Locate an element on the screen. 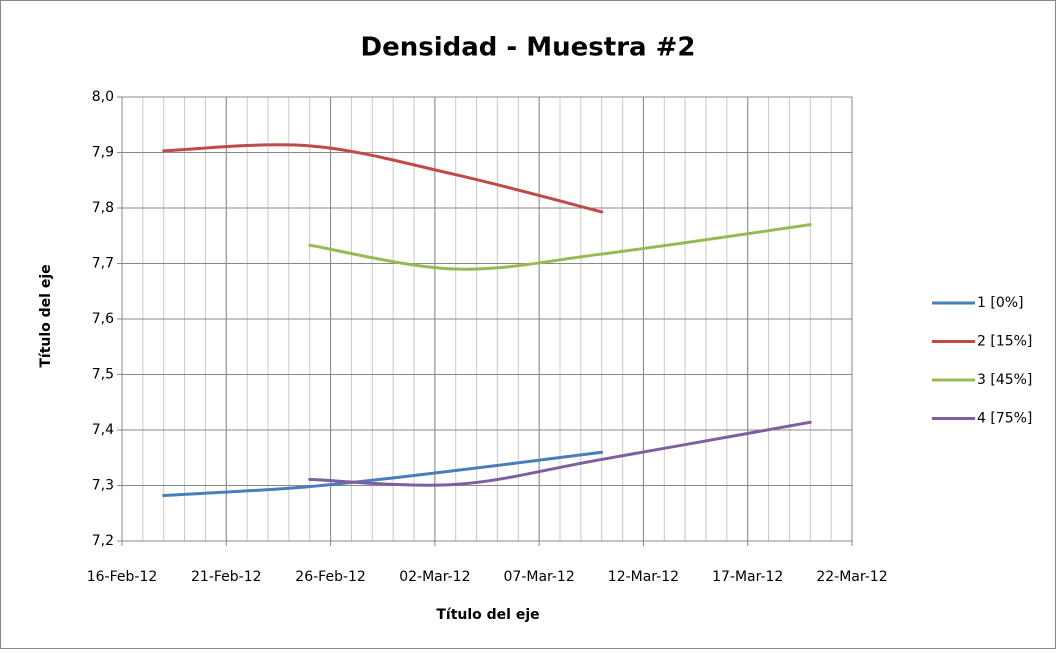 The height and width of the screenshot is (653, 1056). y-tick-label: 7,3 is located at coordinates (103, 486).